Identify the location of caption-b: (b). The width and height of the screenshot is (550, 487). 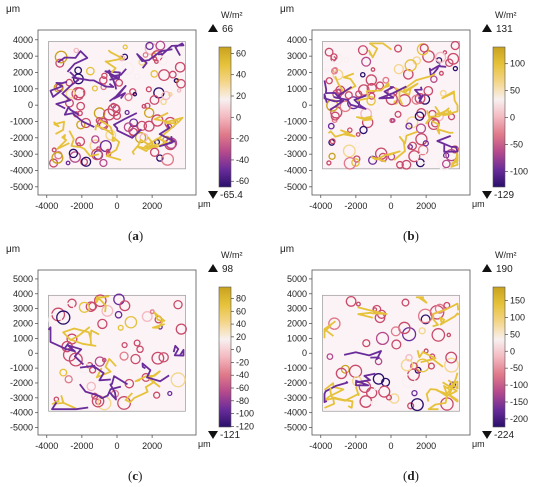
(411, 235).